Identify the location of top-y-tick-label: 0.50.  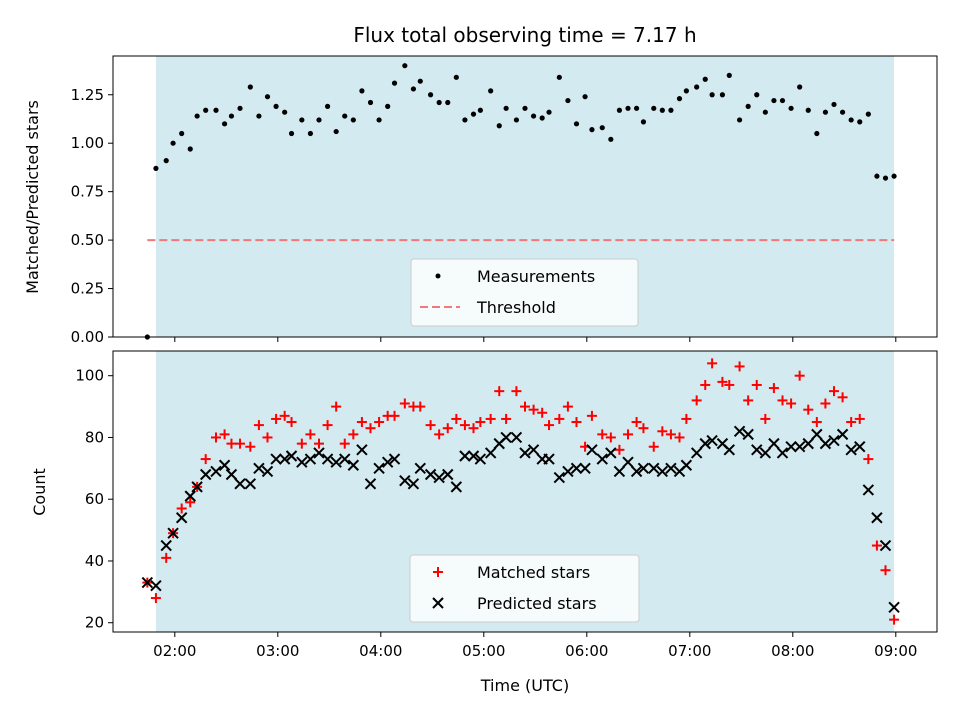
(87, 240).